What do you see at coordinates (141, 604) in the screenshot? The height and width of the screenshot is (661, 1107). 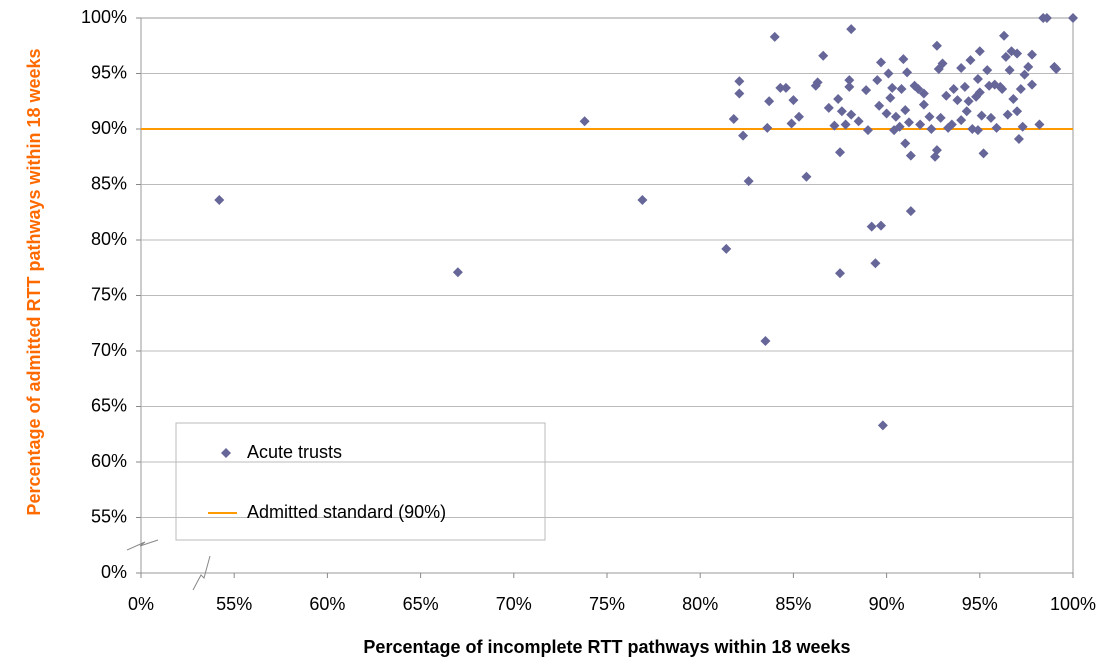 I see `x-tick-label: 0%` at bounding box center [141, 604].